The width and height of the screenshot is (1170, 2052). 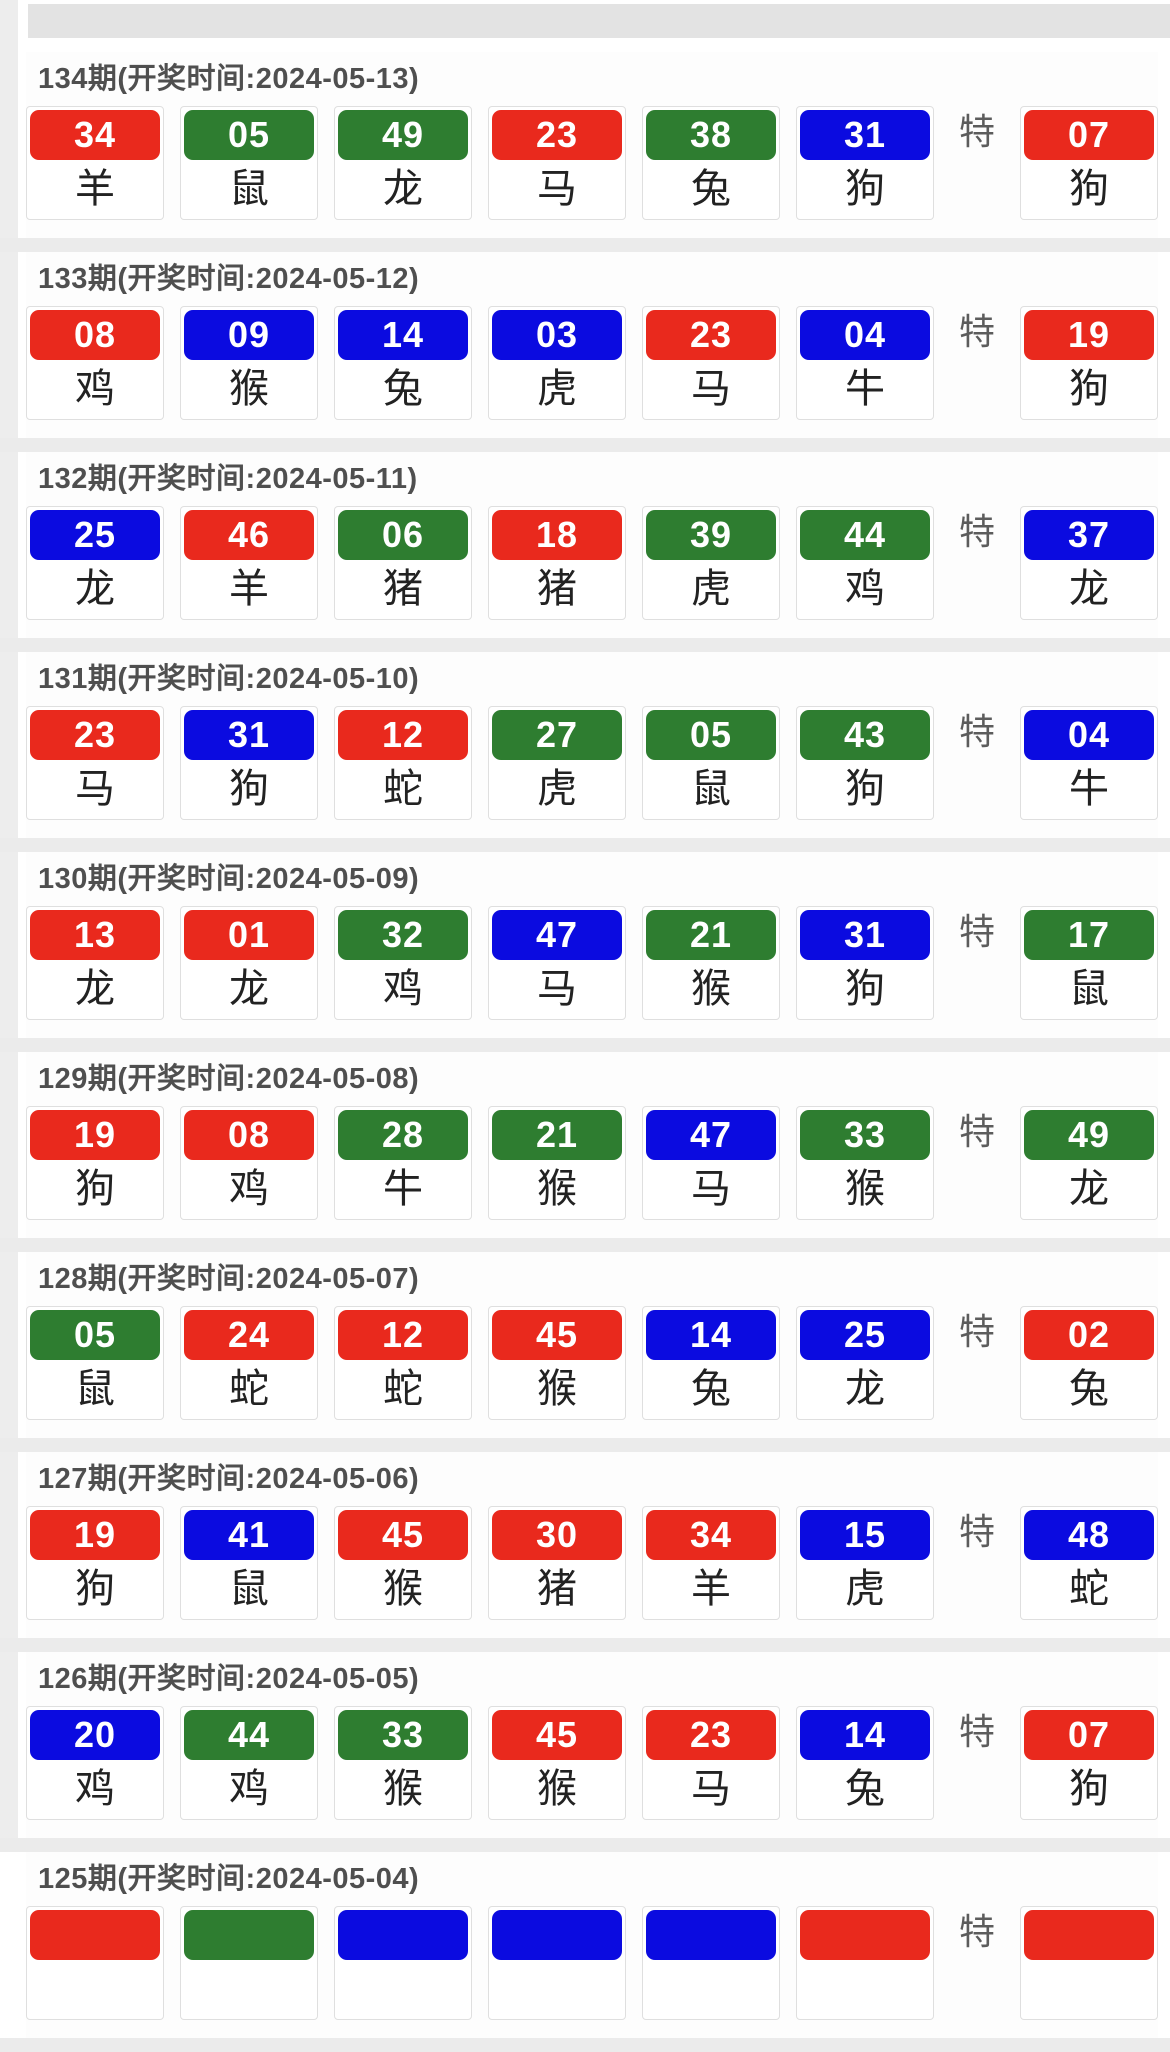 What do you see at coordinates (229, 279) in the screenshot?
I see `draw-header: 133期(开奖时间:2024-05-12)` at bounding box center [229, 279].